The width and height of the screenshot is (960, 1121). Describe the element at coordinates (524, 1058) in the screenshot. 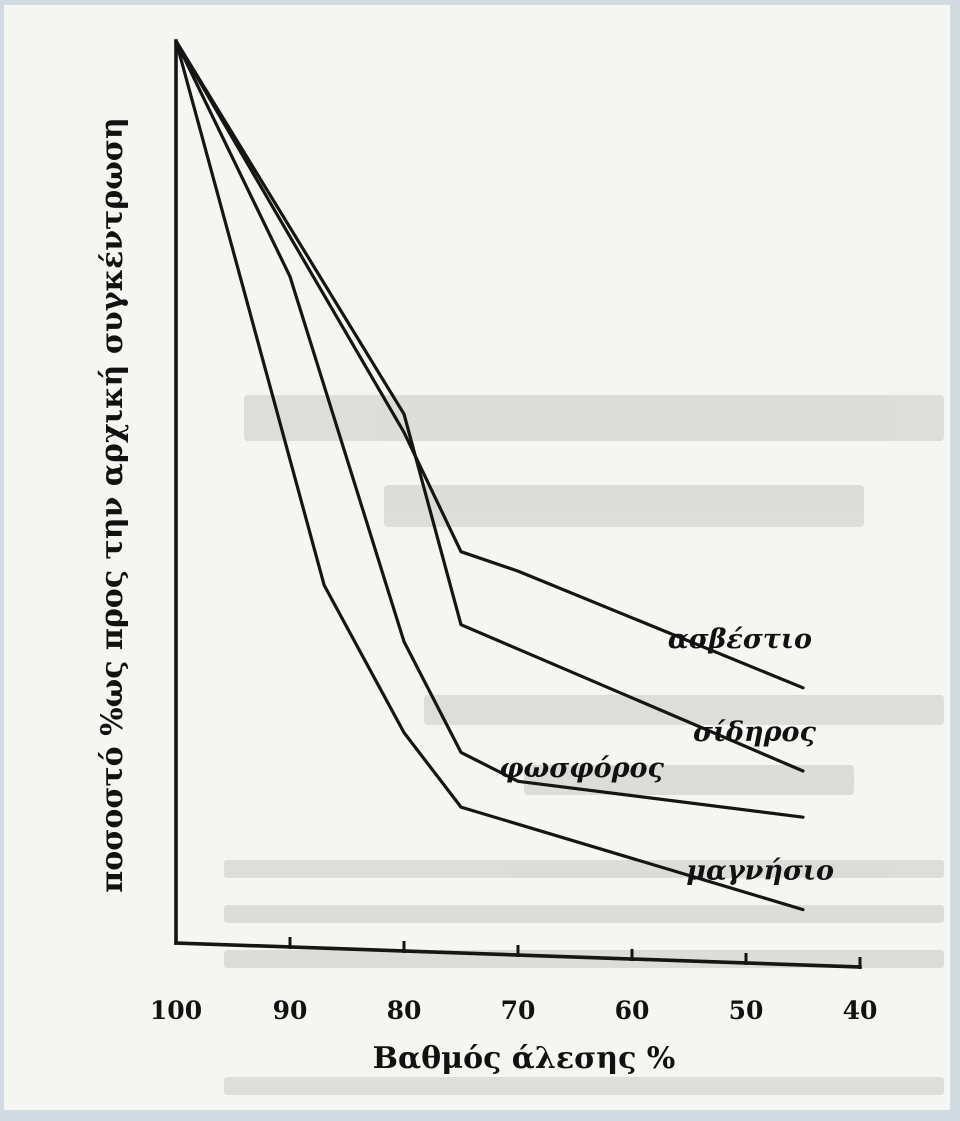

I see `x-axis-title: Βαθμός άλεσης %` at that location.